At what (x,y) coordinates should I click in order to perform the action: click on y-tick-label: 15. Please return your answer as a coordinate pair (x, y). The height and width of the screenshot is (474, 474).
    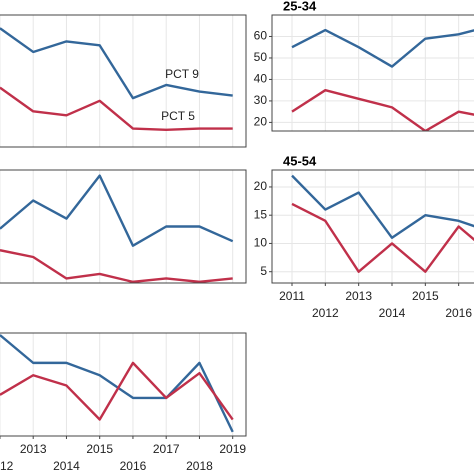
    Looking at the image, I should click on (261, 214).